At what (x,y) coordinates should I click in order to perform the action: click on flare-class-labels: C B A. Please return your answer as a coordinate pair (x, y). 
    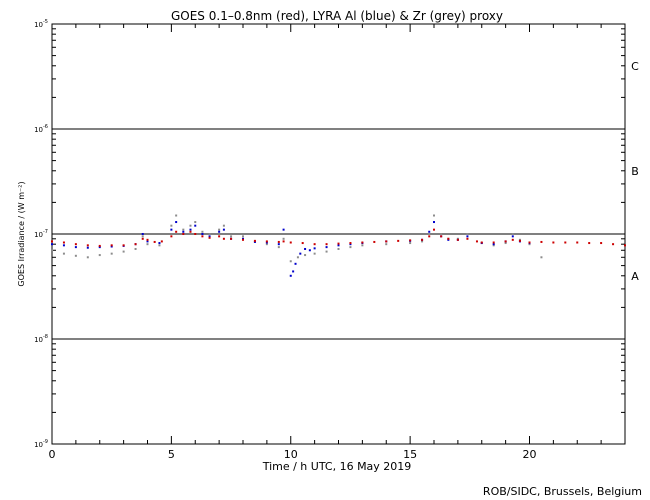
    Looking at the image, I should click on (635, 171).